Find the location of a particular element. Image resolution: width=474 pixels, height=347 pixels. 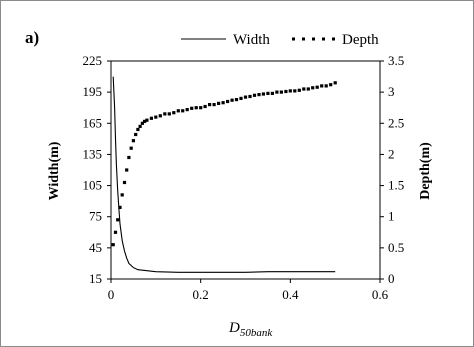

panel-label: a) is located at coordinates (32, 37).